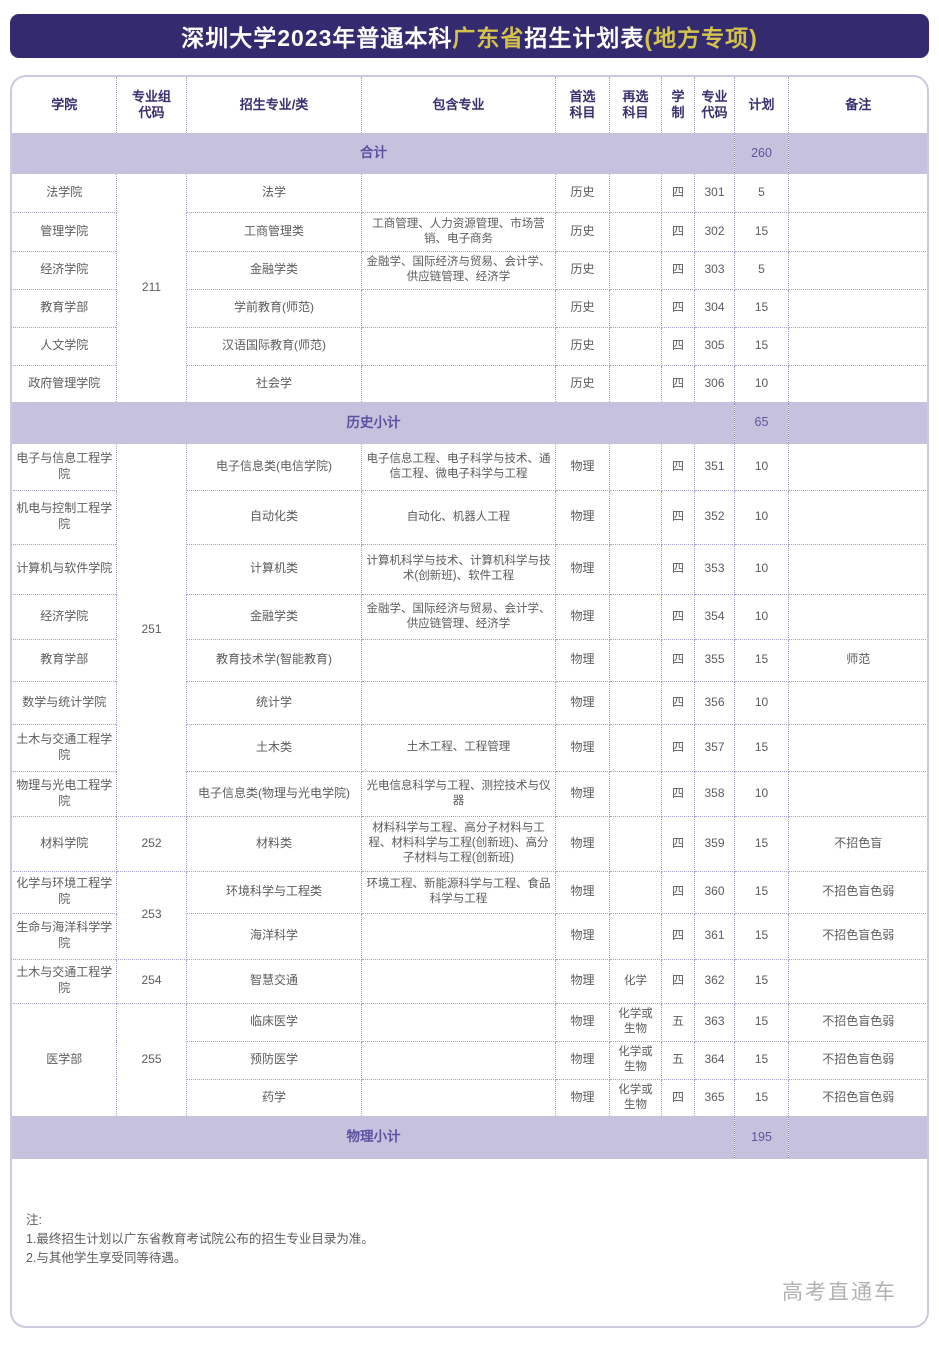 This screenshot has height=1346, width=939. What do you see at coordinates (373, 1137) in the screenshot?
I see `physics-subtotal-label: 物理小计` at bounding box center [373, 1137].